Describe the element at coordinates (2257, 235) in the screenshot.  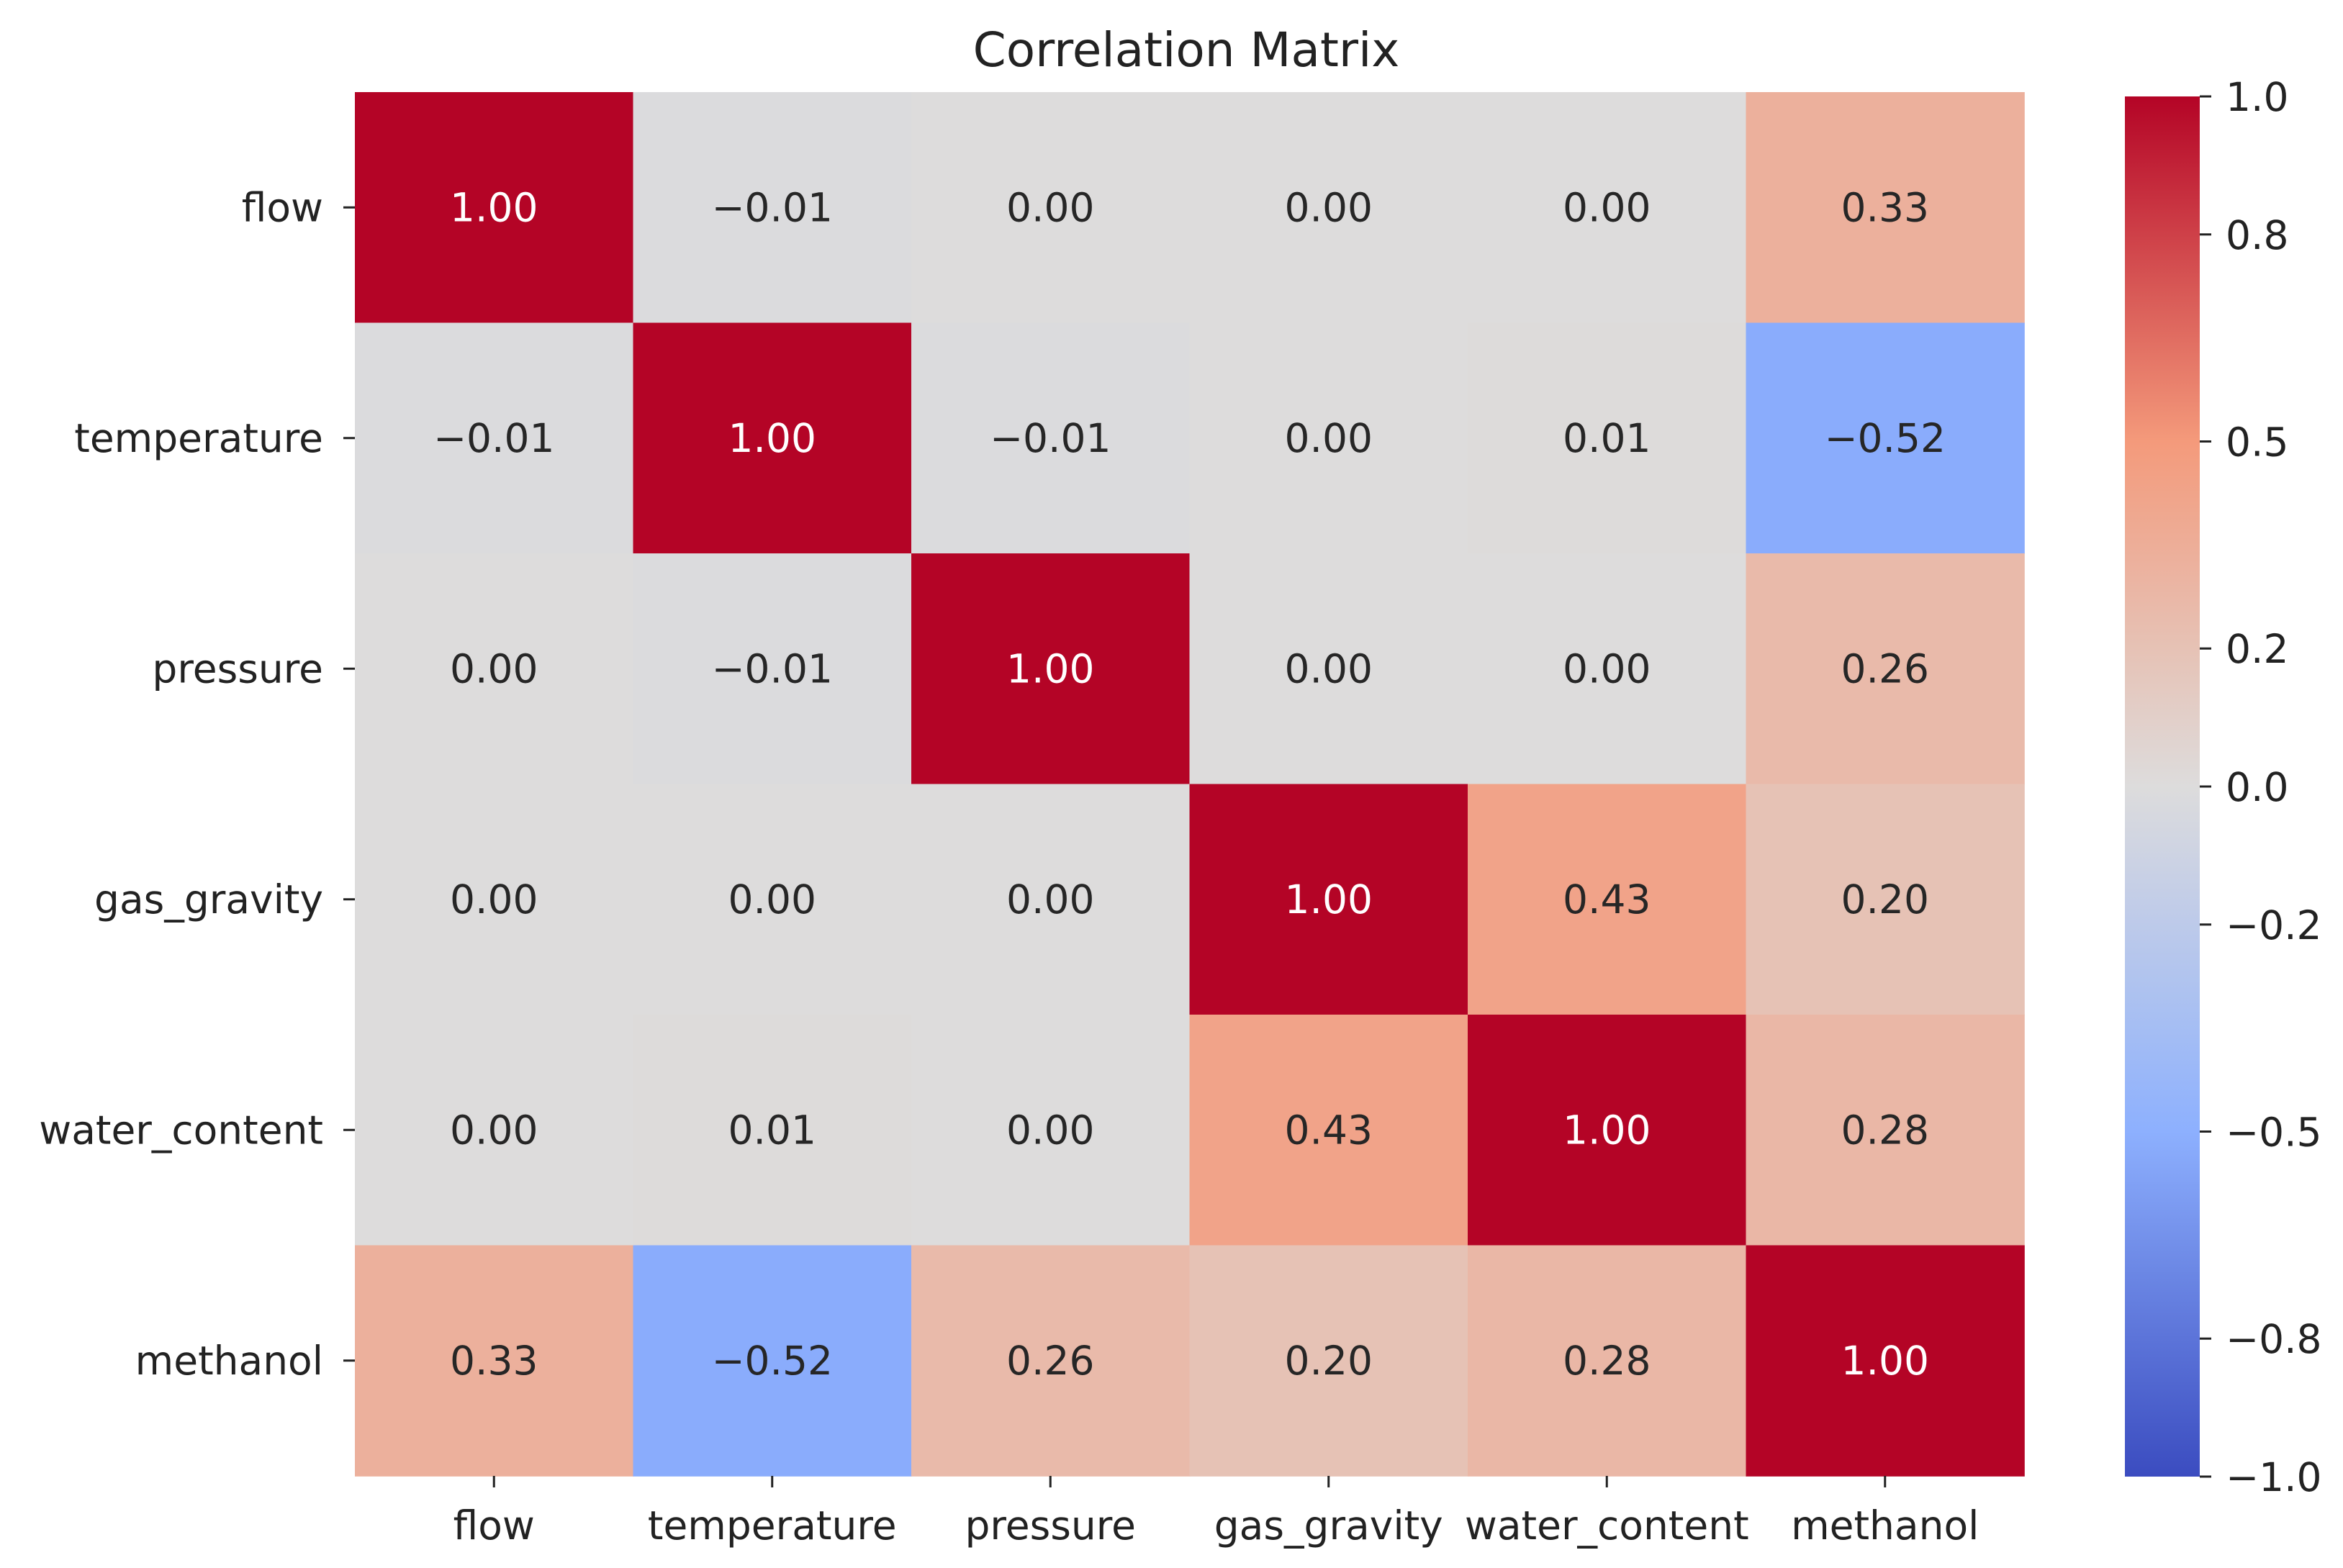
I see `colorbar-tick-label: 0.8` at that location.